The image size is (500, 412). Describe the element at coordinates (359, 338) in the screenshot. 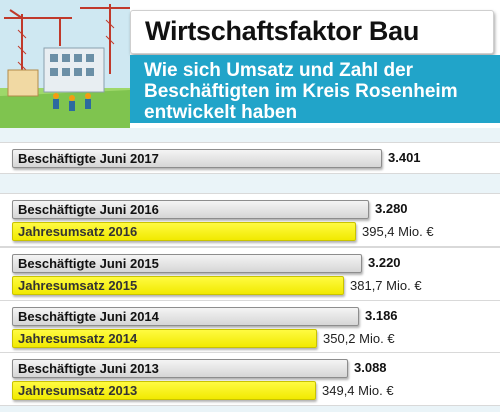

I see `revenue-value-label: 350,2 Mio. €` at that location.